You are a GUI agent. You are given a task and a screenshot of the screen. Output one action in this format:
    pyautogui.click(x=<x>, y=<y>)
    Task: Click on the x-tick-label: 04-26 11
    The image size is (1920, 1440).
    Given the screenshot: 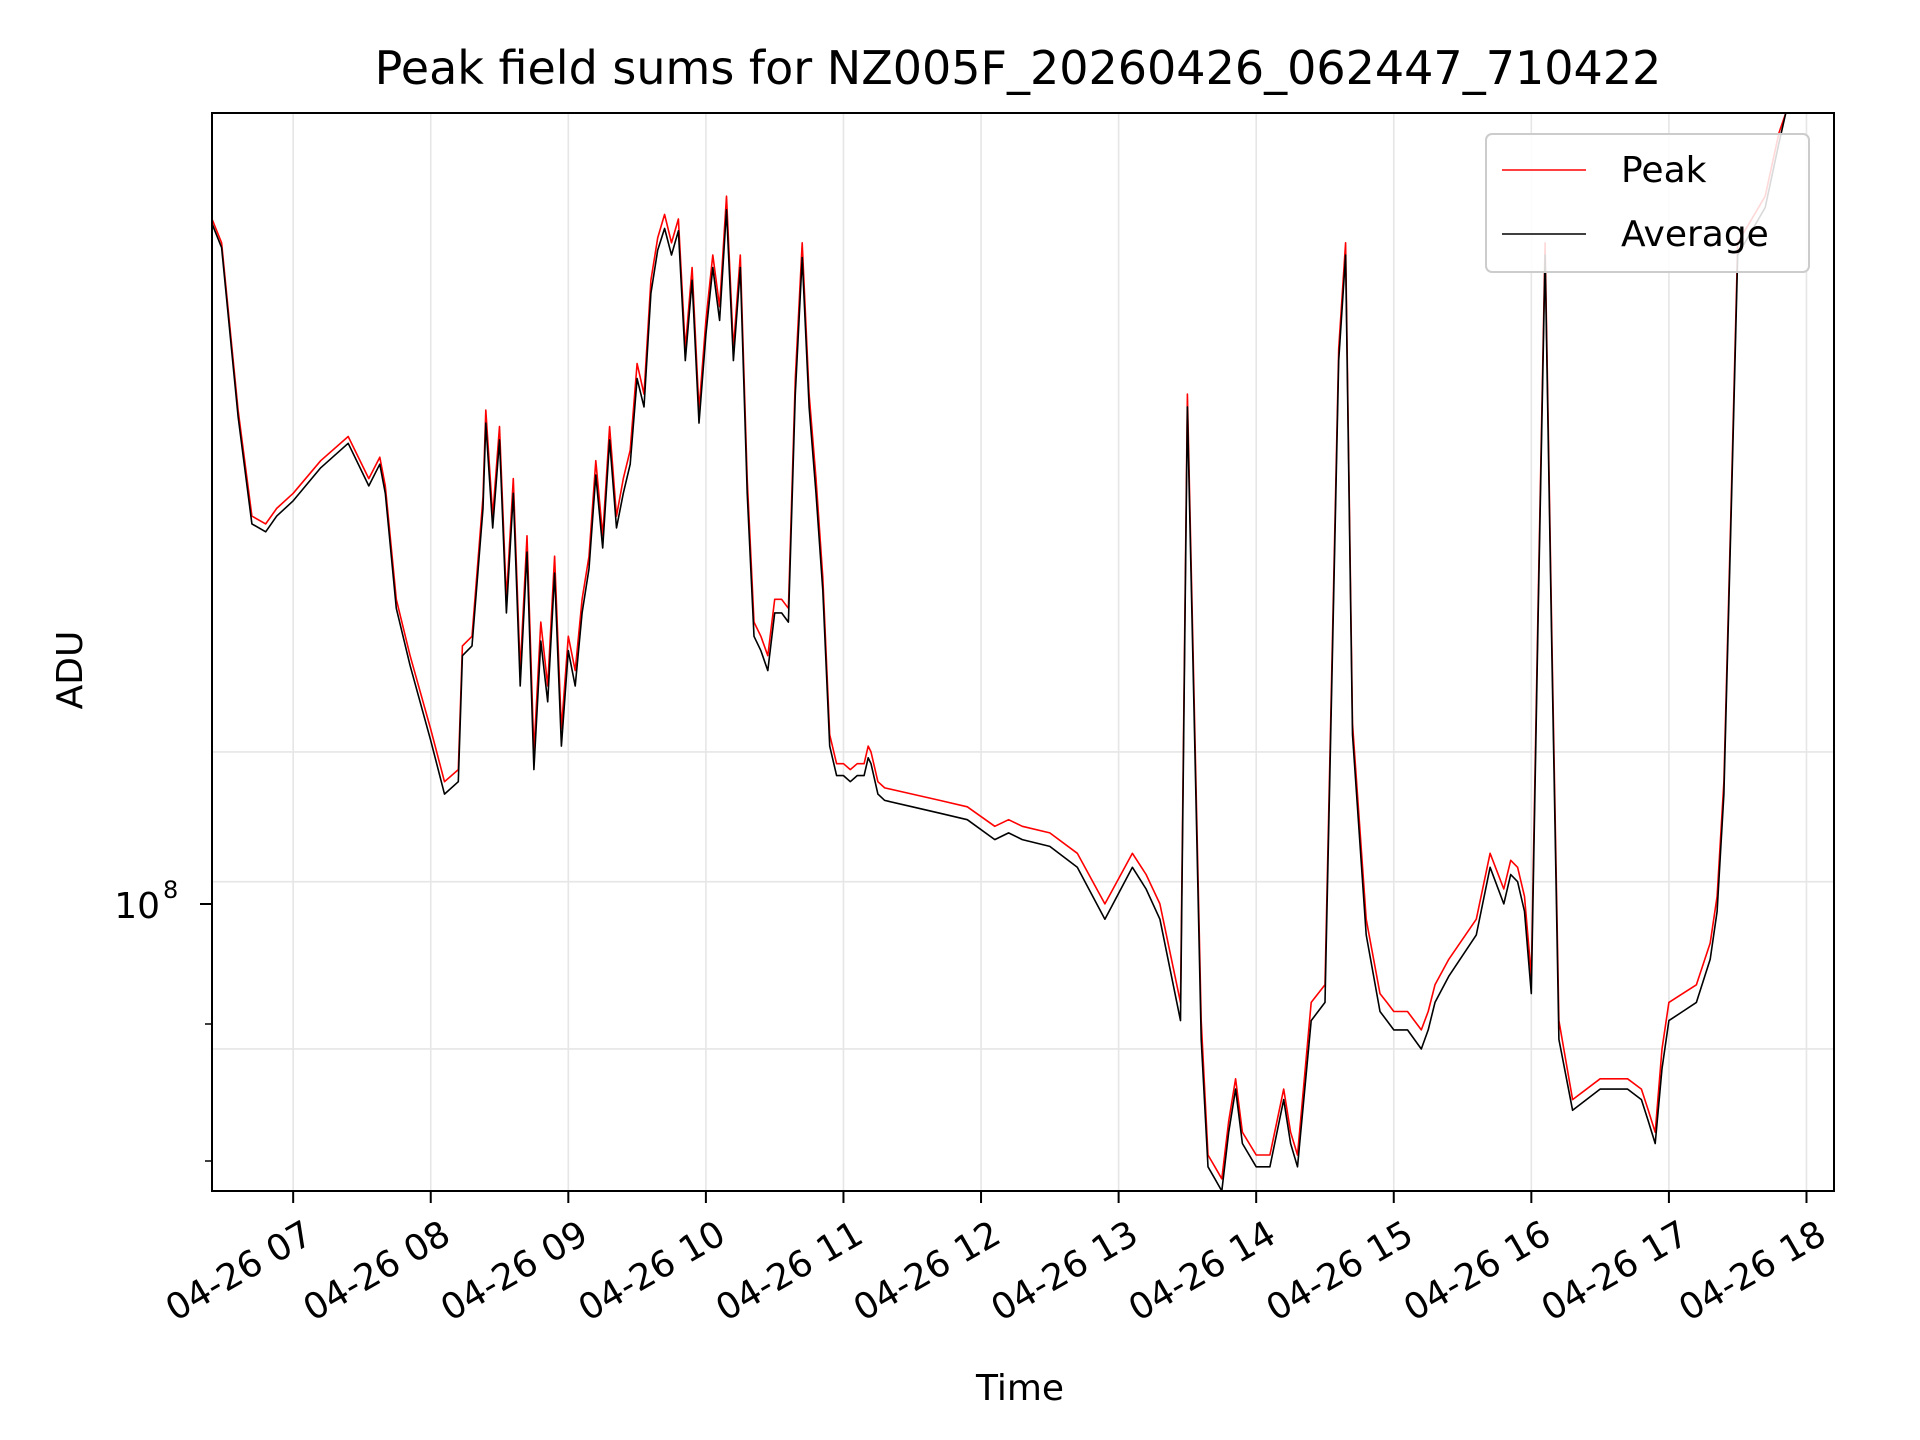 What is the action you would take?
    pyautogui.click(x=789, y=1271)
    